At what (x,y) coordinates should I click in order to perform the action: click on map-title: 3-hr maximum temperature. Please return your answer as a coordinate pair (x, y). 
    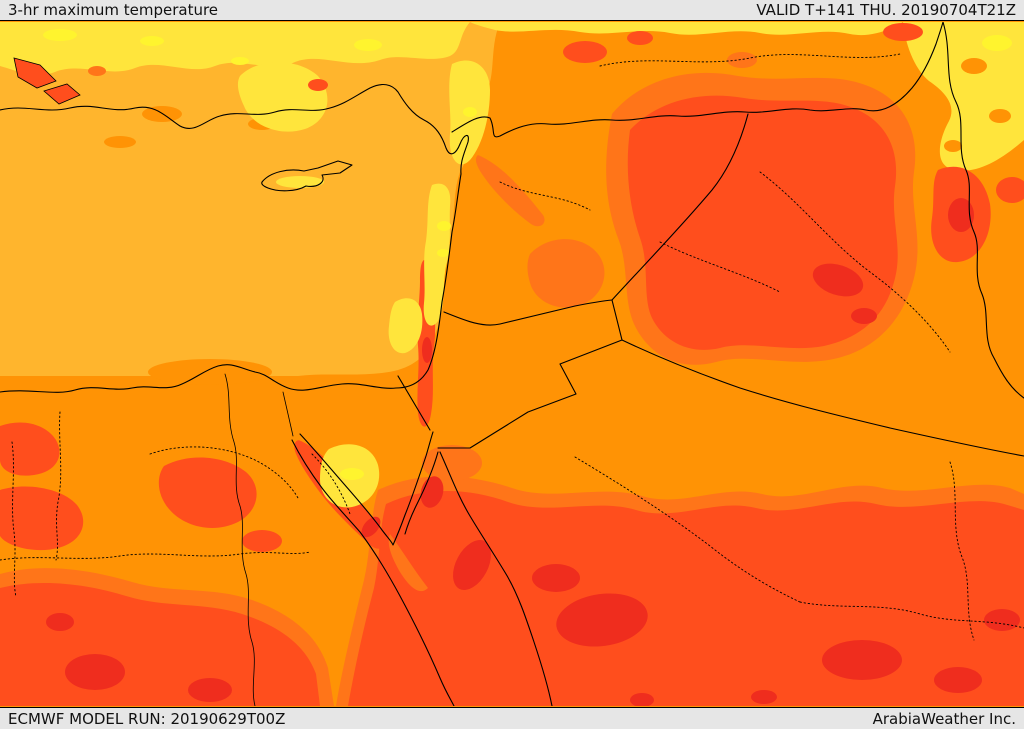
    Looking at the image, I should click on (113, 10).